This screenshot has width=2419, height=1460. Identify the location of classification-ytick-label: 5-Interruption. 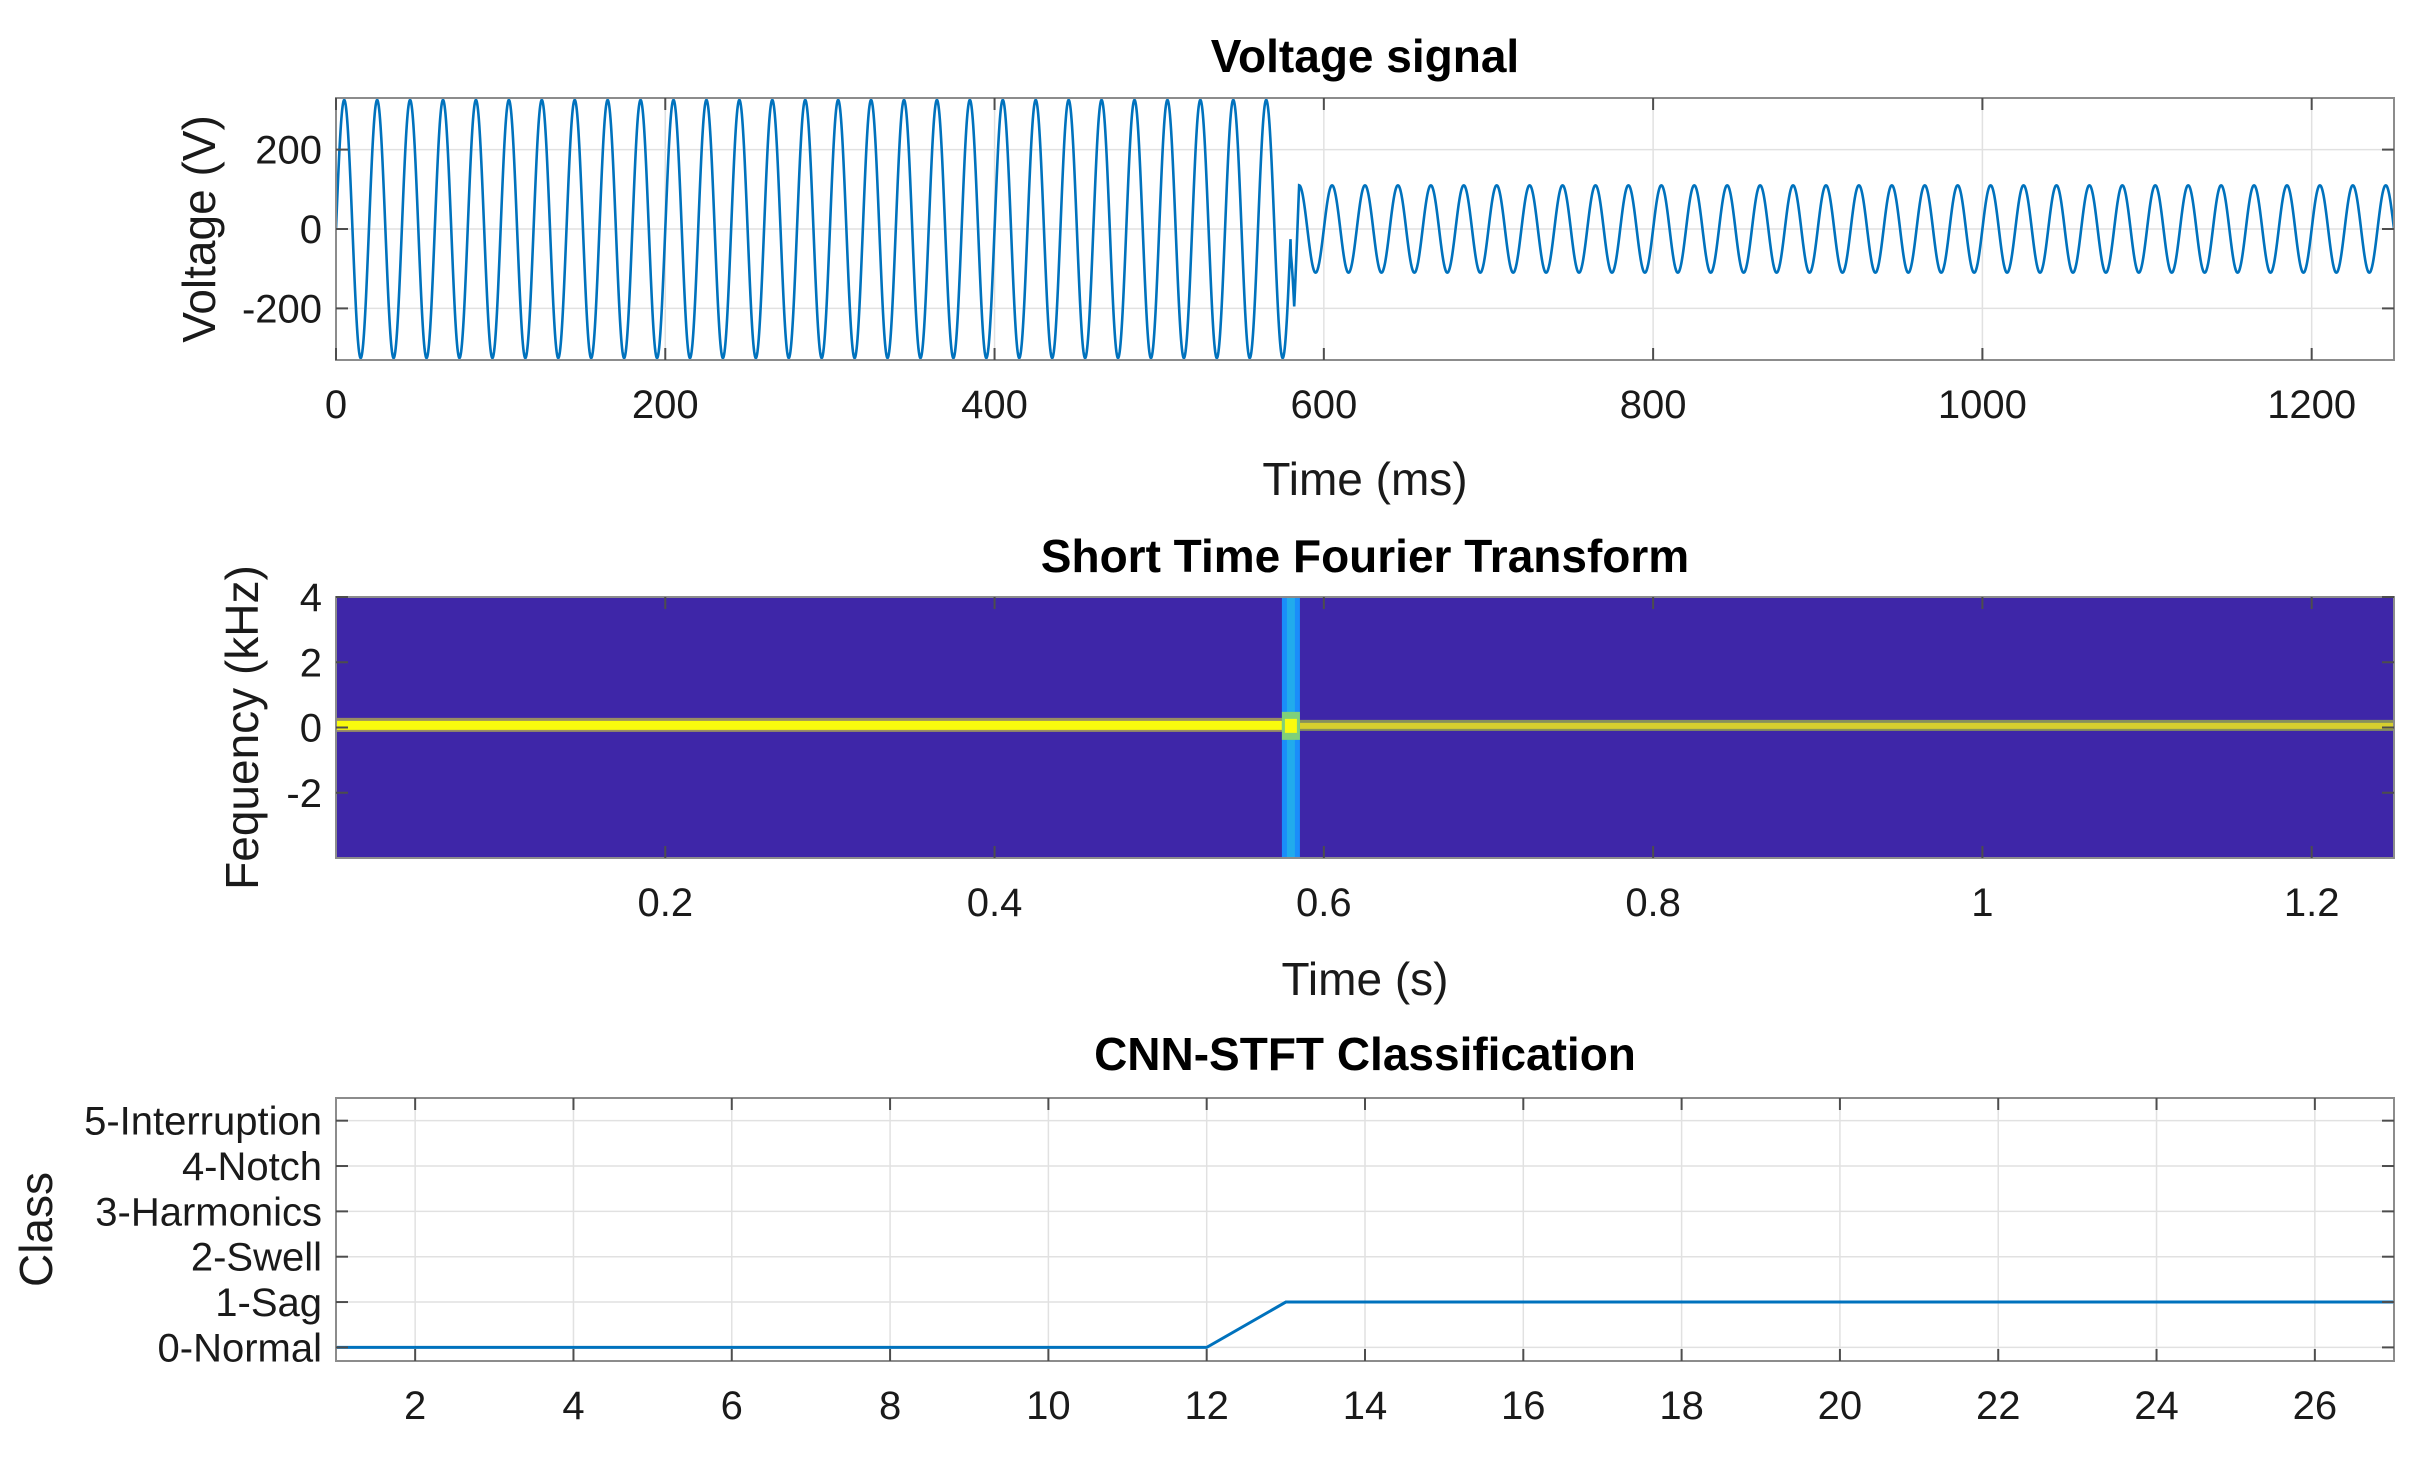
(203, 1122).